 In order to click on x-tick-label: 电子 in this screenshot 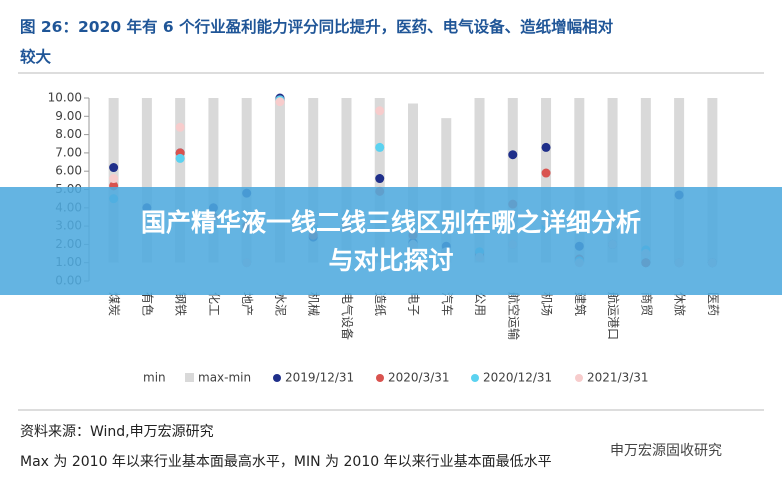, I will do `click(414, 304)`.